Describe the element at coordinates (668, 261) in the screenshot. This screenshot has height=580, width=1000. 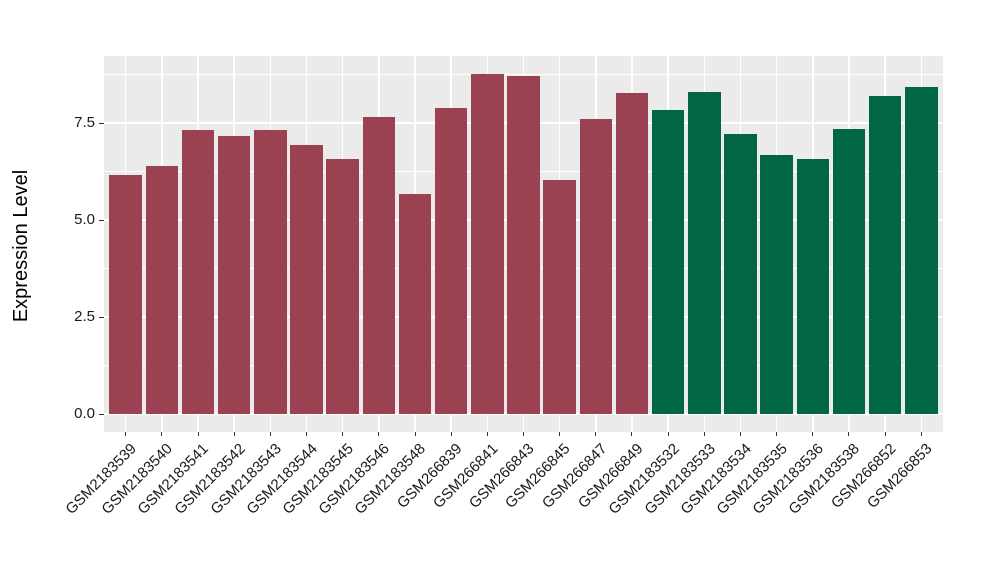
I see `bar-GSM2183532` at that location.